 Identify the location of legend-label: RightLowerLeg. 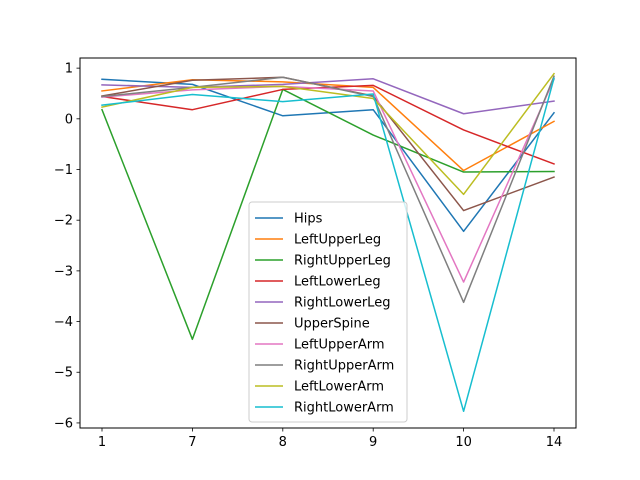
(342, 303).